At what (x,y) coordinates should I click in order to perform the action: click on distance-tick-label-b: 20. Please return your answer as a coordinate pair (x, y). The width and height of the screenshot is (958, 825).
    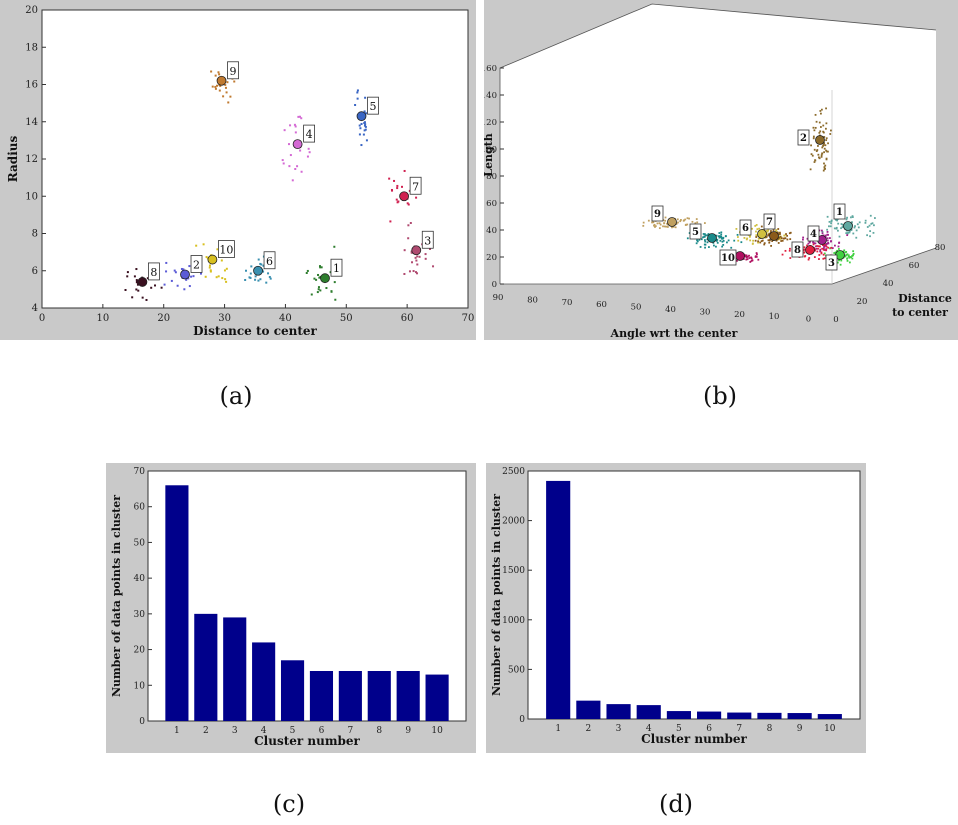
    Looking at the image, I should click on (862, 302).